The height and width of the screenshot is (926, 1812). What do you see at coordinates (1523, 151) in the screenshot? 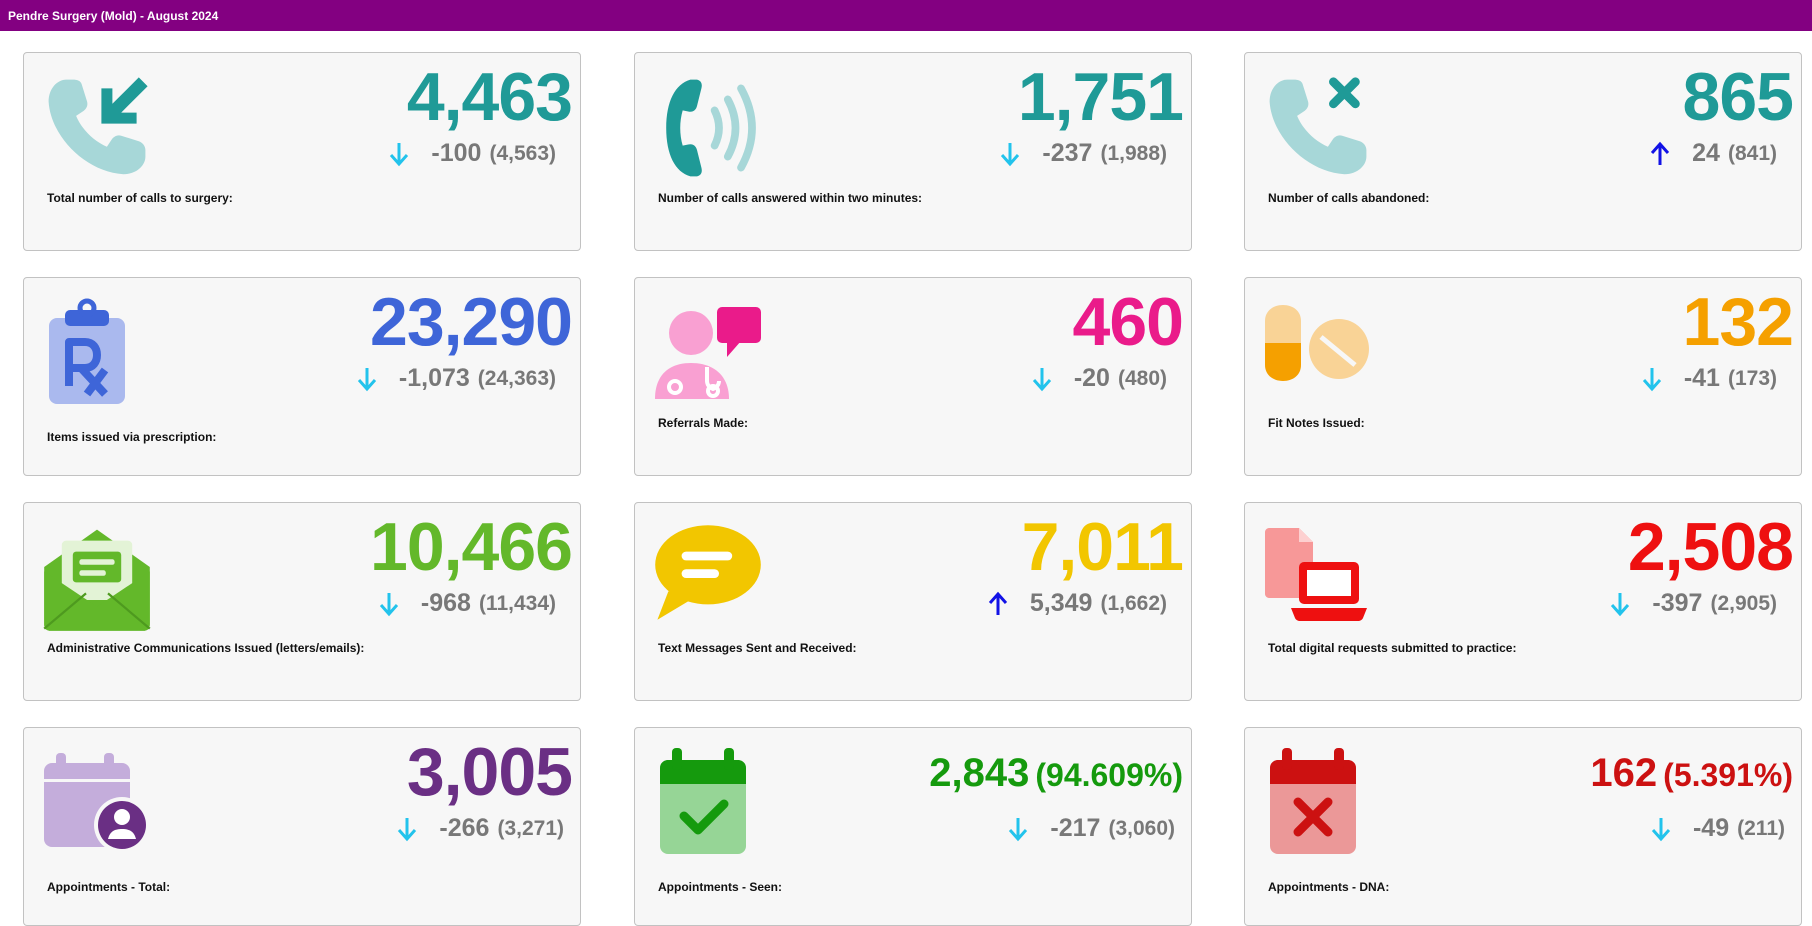
I see `kpi-card-calls-abandoned: 865 24 (841) Number of calls abandoned:` at bounding box center [1523, 151].